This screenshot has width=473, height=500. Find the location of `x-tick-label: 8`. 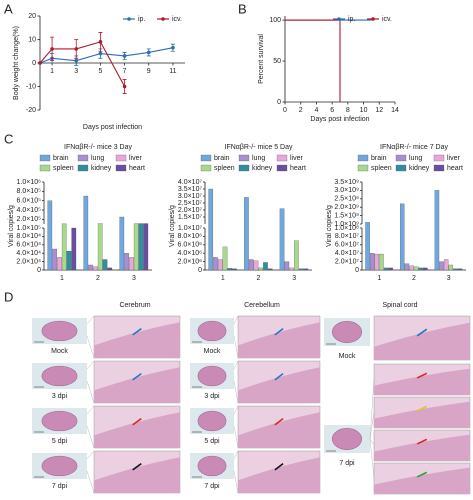

x-tick-label: 8 is located at coordinates (348, 110).